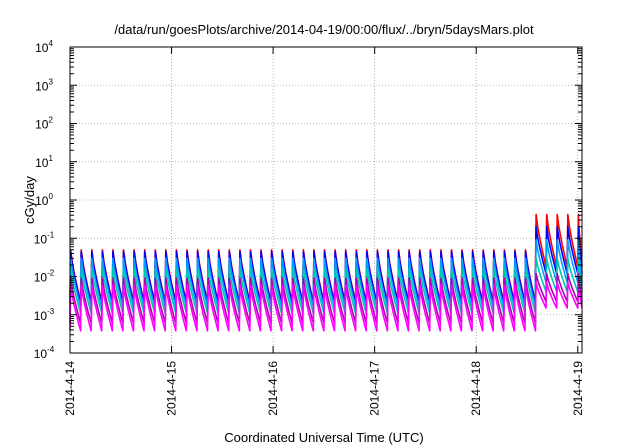 This screenshot has height=448, width=640. I want to click on y-tick-label: 10², so click(44, 124).